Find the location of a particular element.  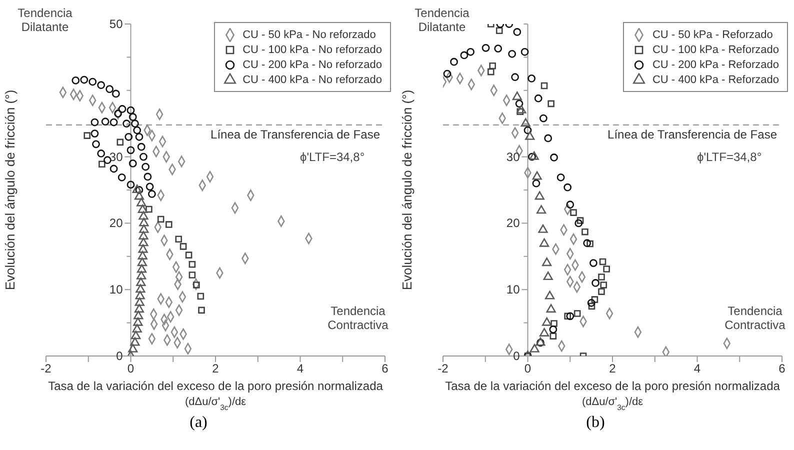

y-tick-label: 30 is located at coordinates (513, 157).